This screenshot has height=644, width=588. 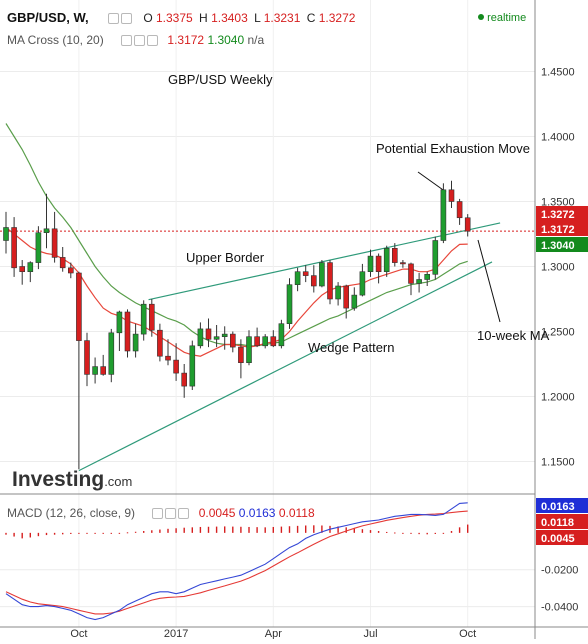 I want to click on macd-close-icon, so click(x=183, y=513).